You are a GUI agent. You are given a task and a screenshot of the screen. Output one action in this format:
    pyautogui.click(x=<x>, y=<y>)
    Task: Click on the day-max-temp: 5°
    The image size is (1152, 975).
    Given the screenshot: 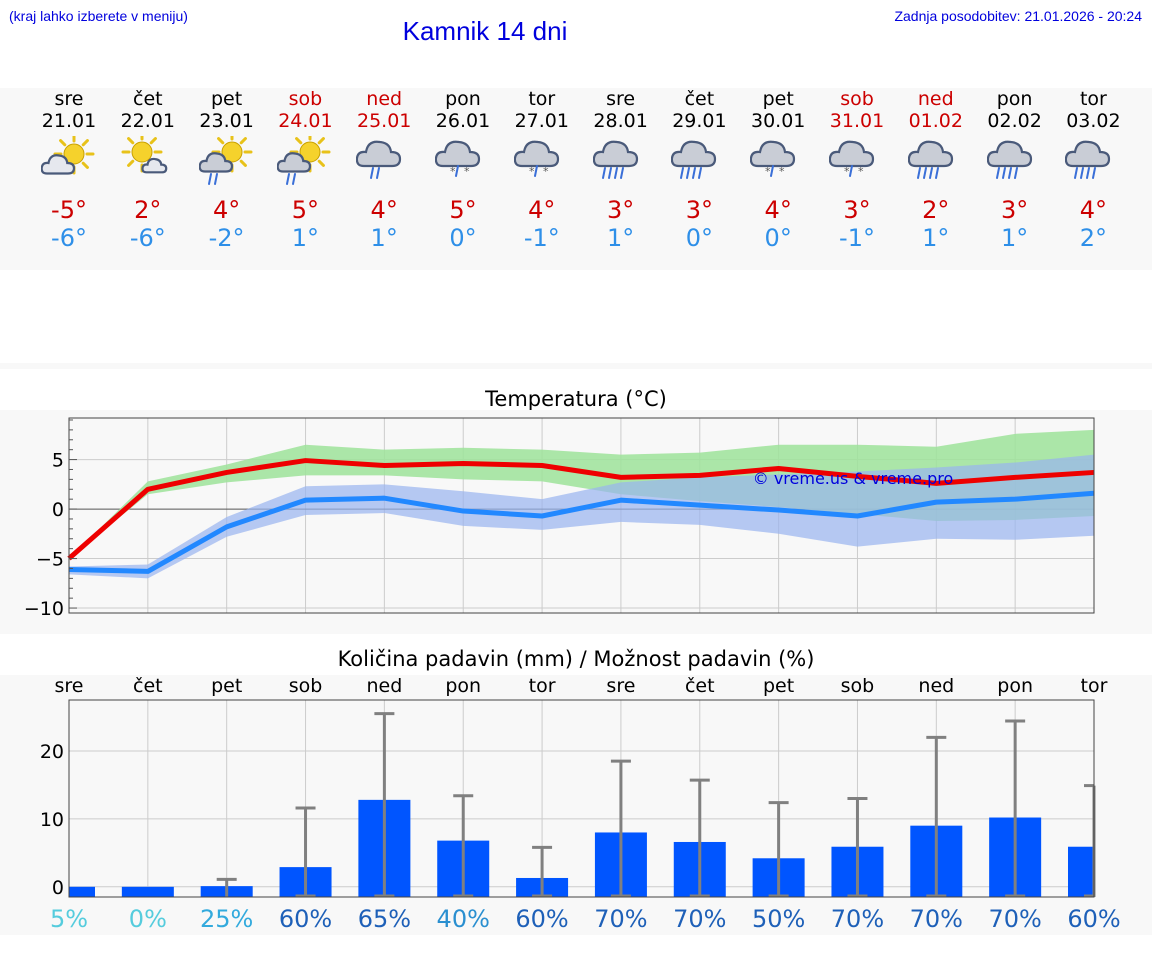 What is the action you would take?
    pyautogui.click(x=305, y=210)
    